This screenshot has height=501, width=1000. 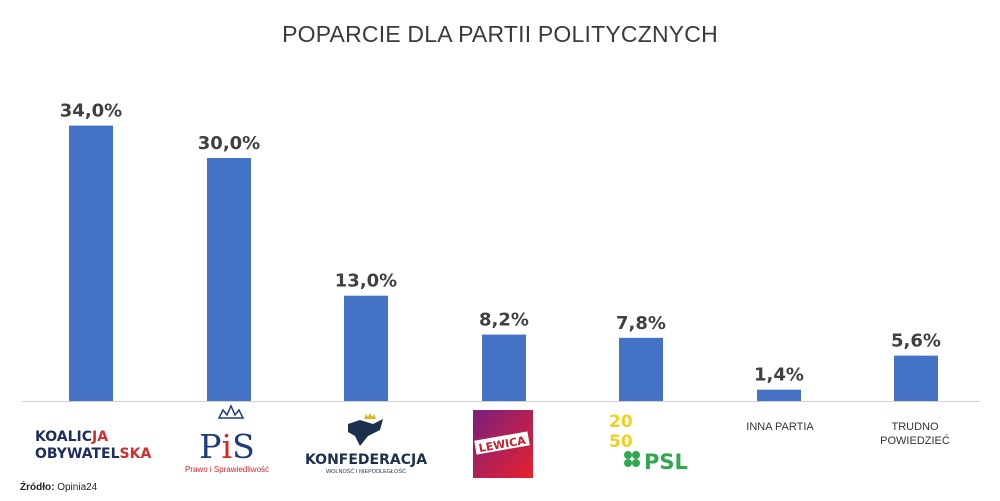 I want to click on svg-text: OBYWATELSKA, so click(x=93, y=454).